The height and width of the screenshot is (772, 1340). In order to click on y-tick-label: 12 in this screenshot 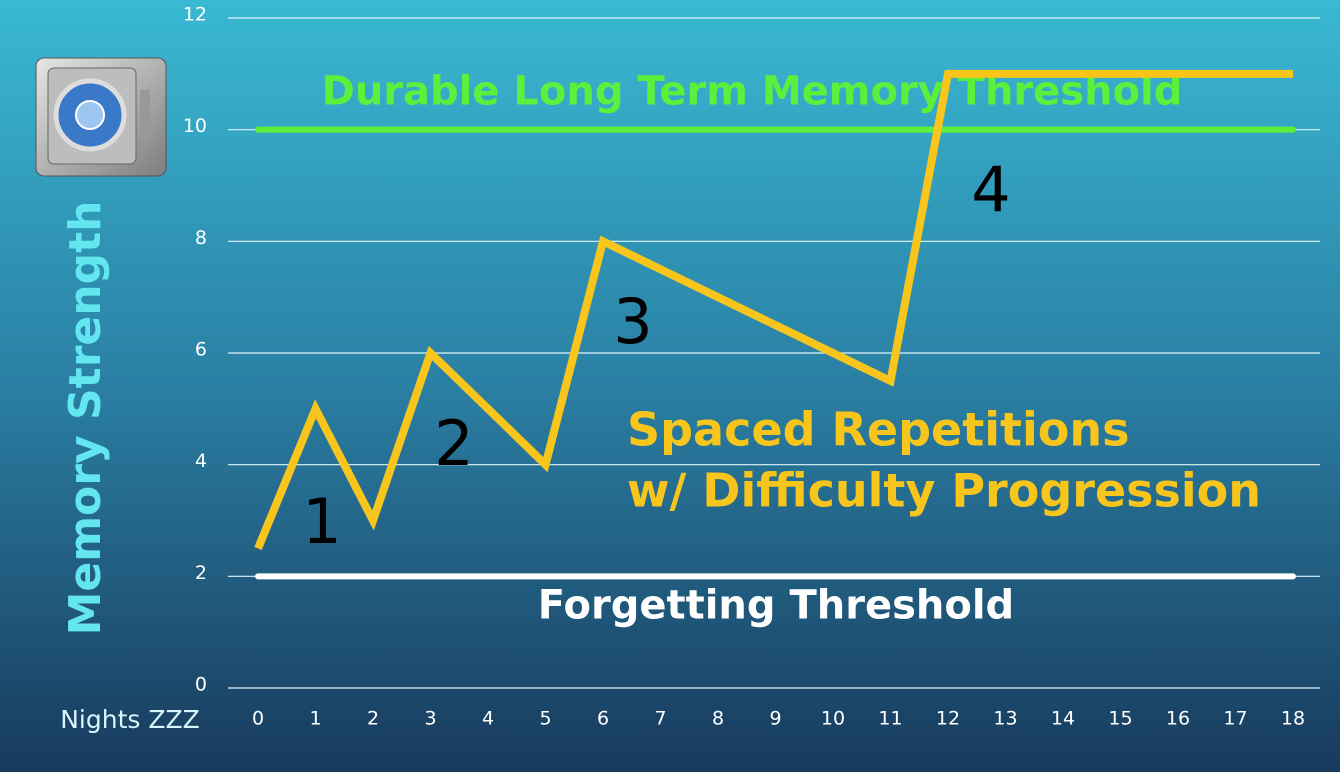, I will do `click(195, 15)`.